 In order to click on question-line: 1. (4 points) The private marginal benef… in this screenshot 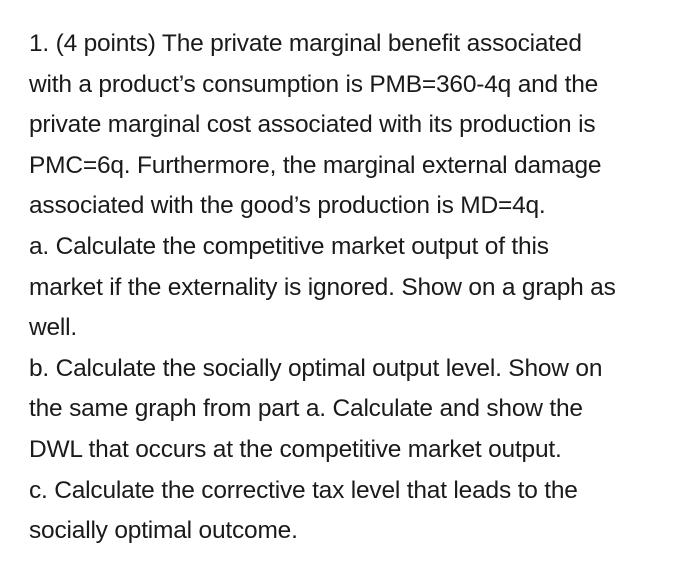, I will do `click(305, 43)`.